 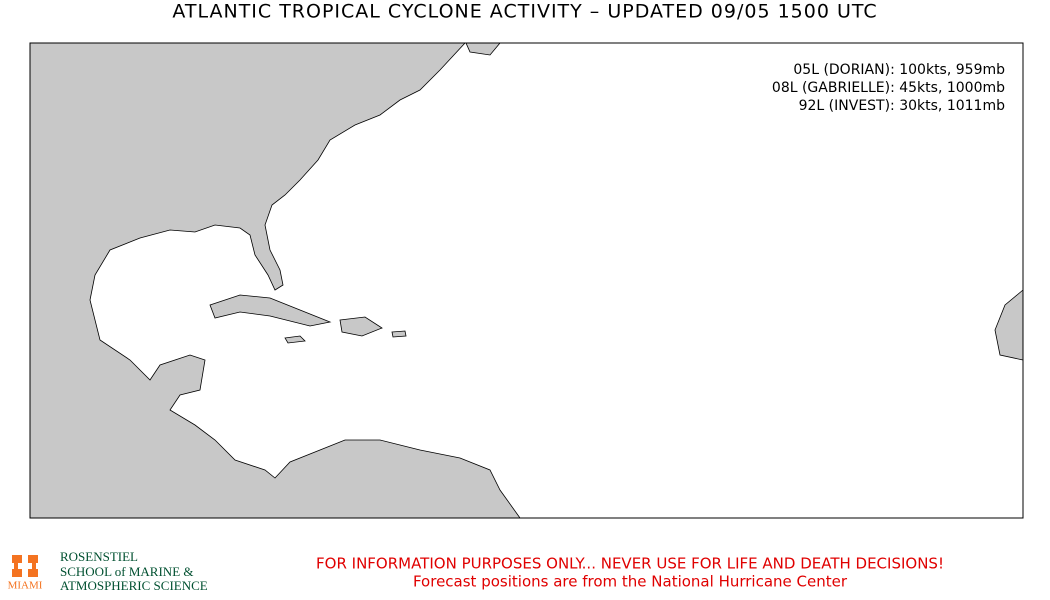 I want to click on puerto-rico, so click(x=399, y=334).